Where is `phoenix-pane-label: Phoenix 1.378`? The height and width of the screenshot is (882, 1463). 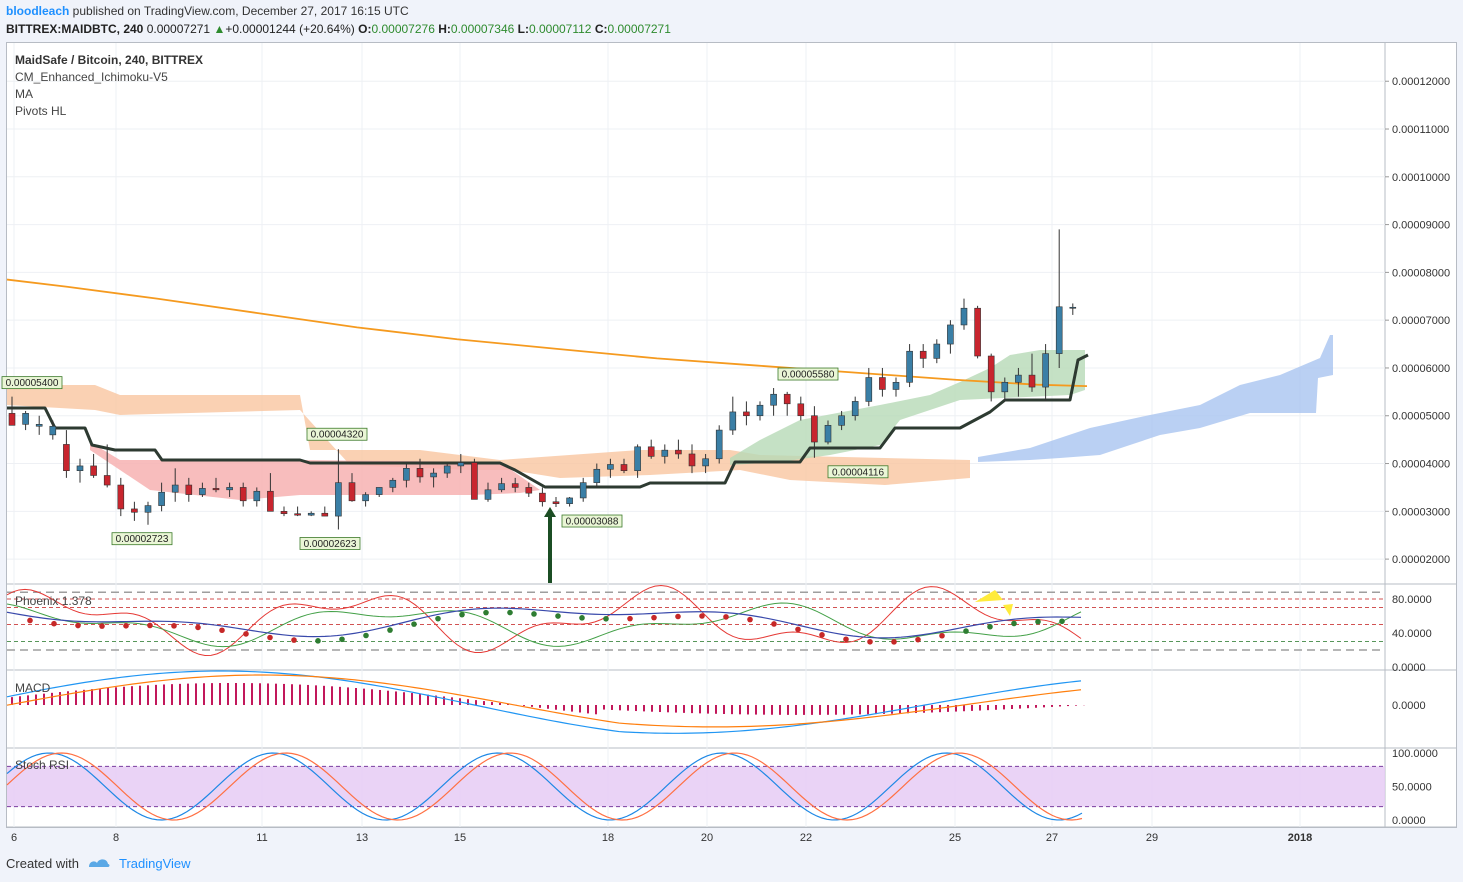 phoenix-pane-label: Phoenix 1.378 is located at coordinates (53, 601).